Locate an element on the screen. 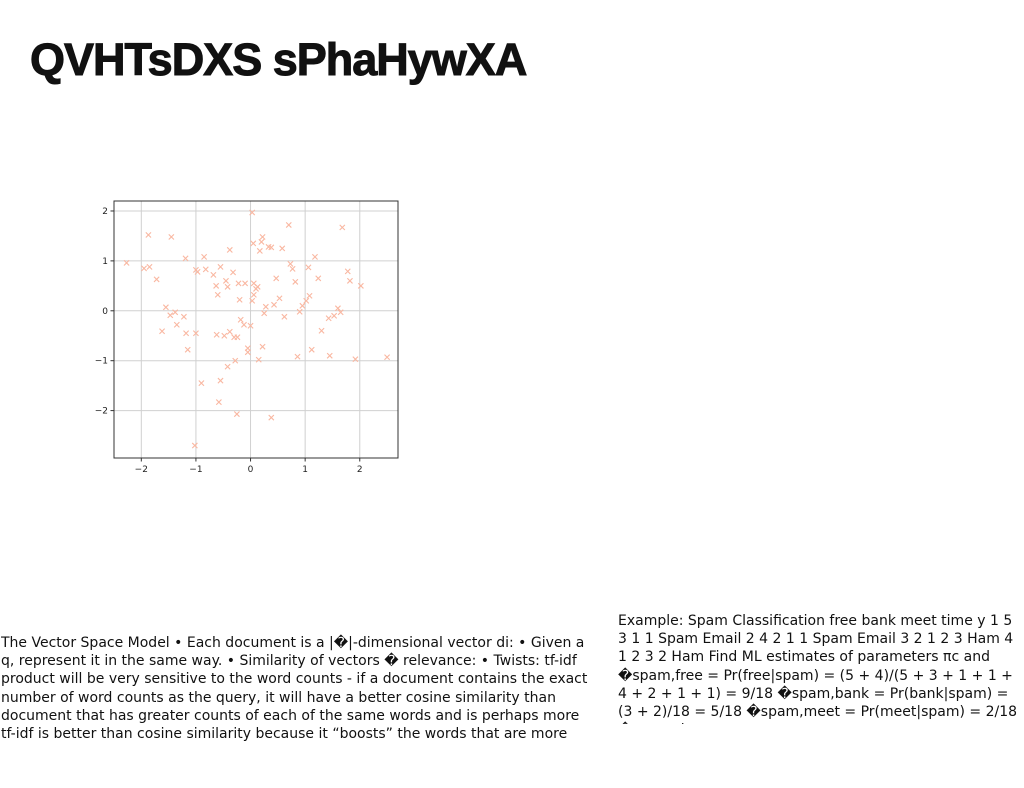 This screenshot has width=1024, height=788. y-tick-label: −2 is located at coordinates (101, 412).